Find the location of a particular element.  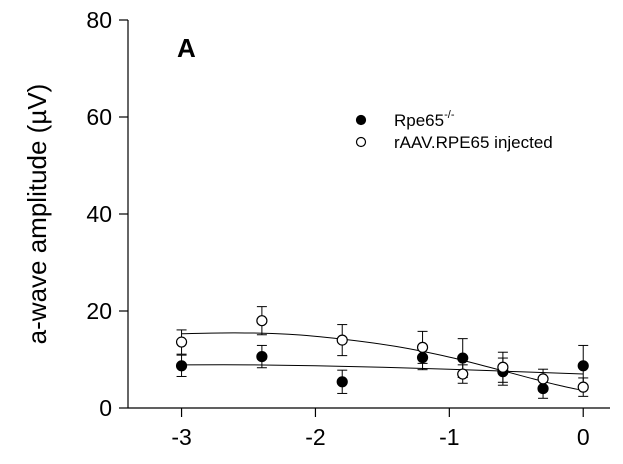

y-axis-label: a-wave amplitude (µV) is located at coordinates (37, 214).